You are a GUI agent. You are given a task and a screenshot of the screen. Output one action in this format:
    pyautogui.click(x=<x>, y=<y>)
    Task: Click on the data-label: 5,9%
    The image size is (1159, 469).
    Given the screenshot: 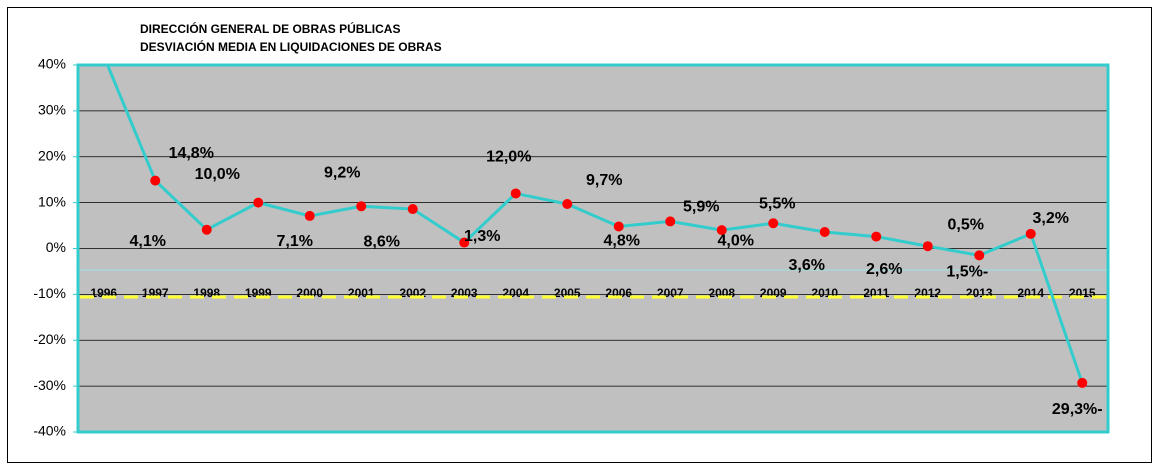 What is the action you would take?
    pyautogui.click(x=701, y=207)
    